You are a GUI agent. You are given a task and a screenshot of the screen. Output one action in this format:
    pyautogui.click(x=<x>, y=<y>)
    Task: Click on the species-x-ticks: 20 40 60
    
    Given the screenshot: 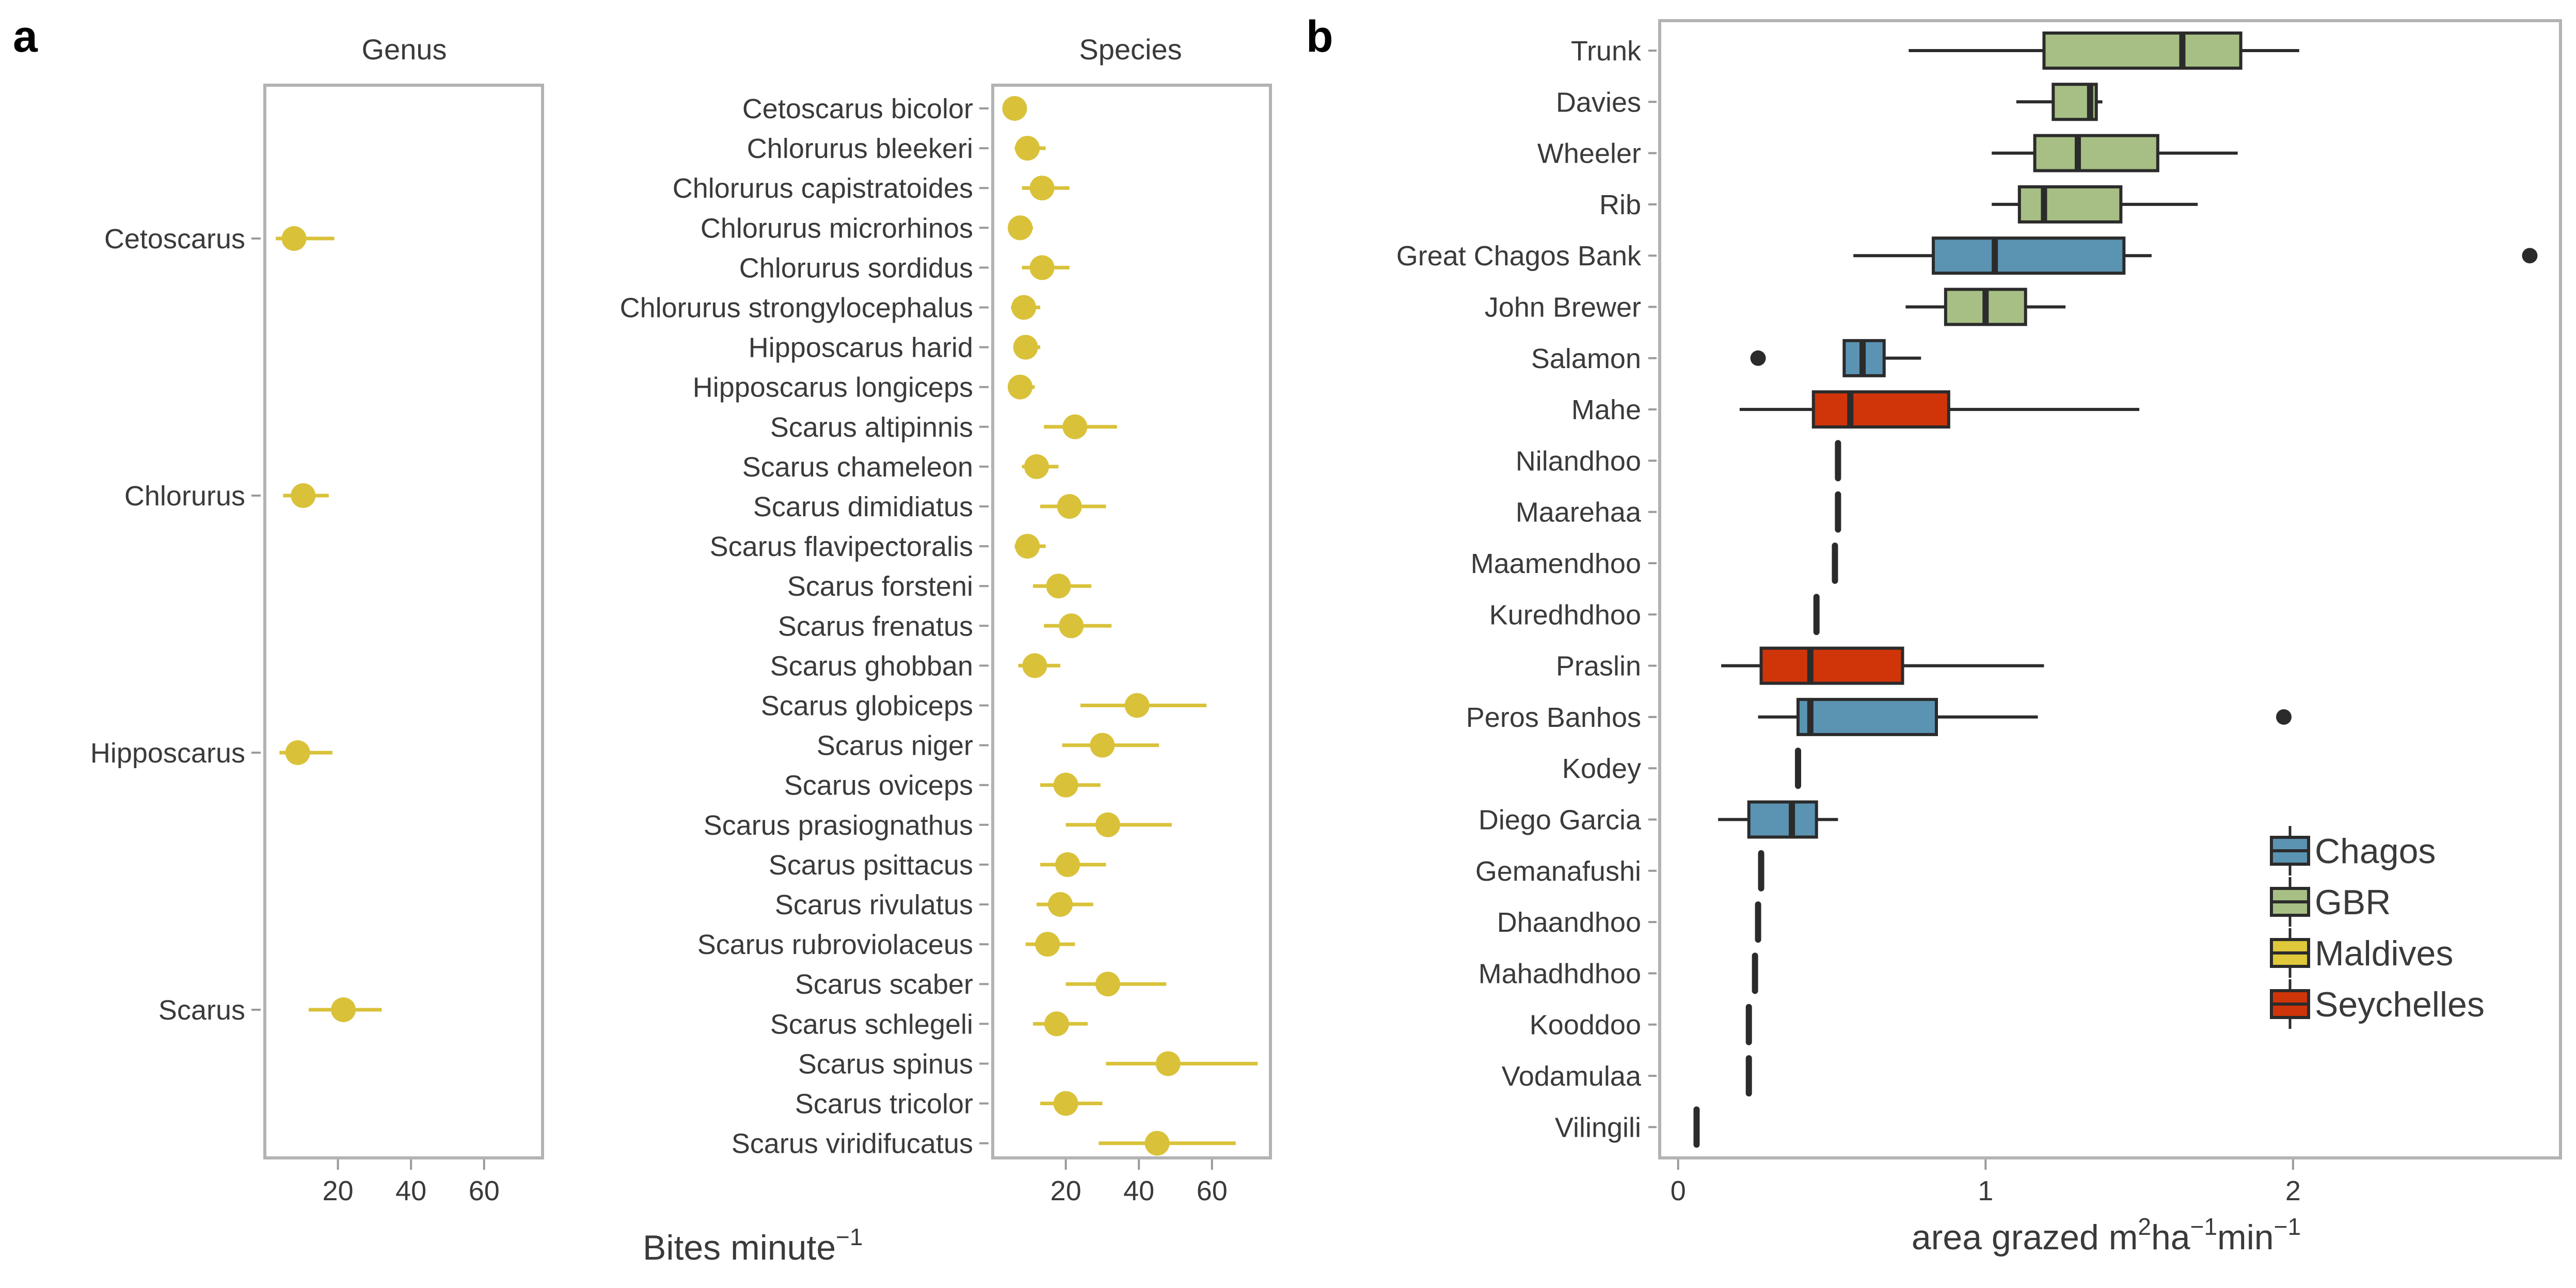 What is the action you would take?
    pyautogui.click(x=1139, y=1182)
    